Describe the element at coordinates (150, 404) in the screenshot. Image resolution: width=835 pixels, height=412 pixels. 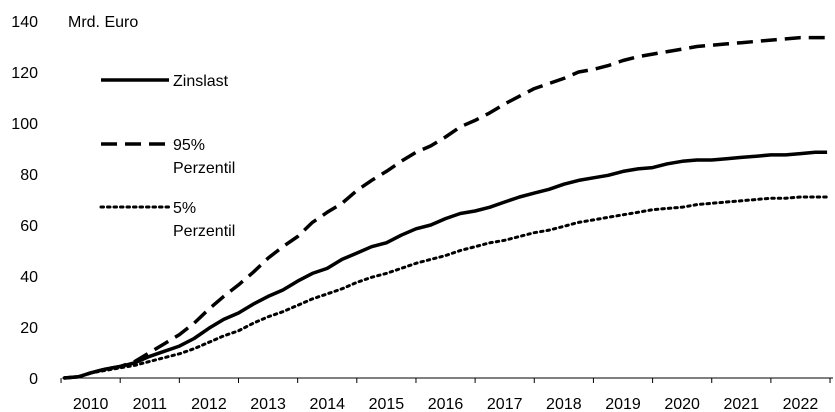
I see `x-tick-label: 2011` at that location.